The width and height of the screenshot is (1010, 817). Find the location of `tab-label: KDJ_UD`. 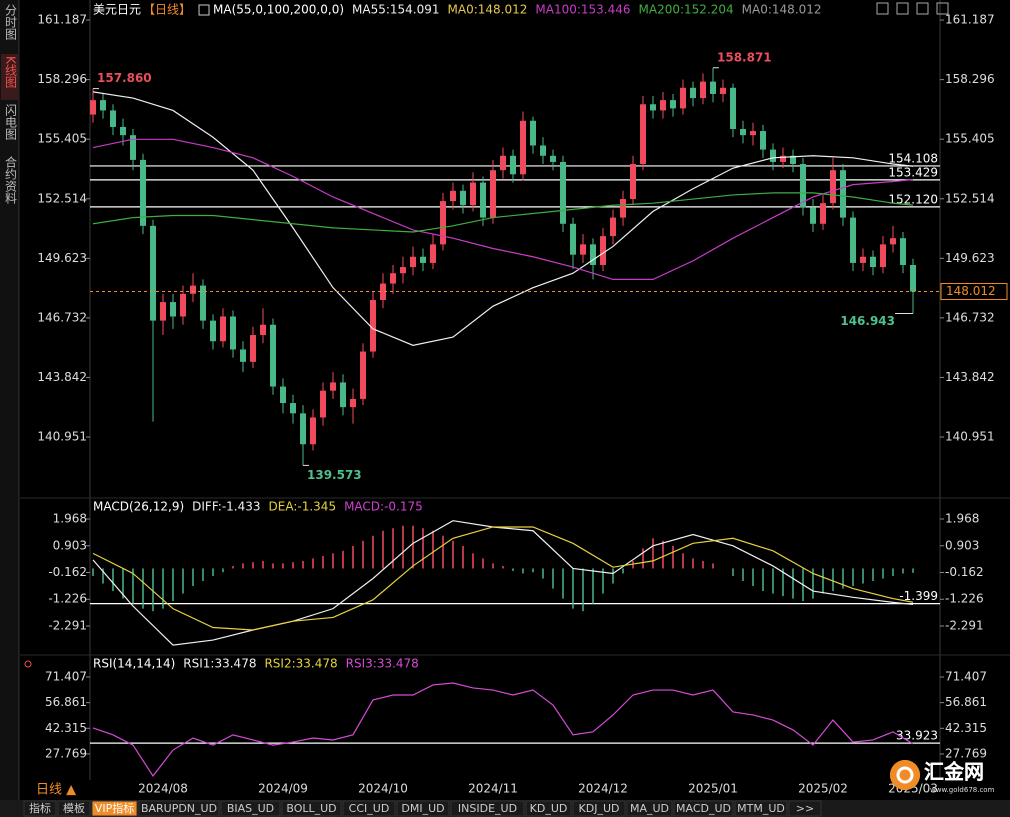

tab-label: KDJ_UD is located at coordinates (599, 808).